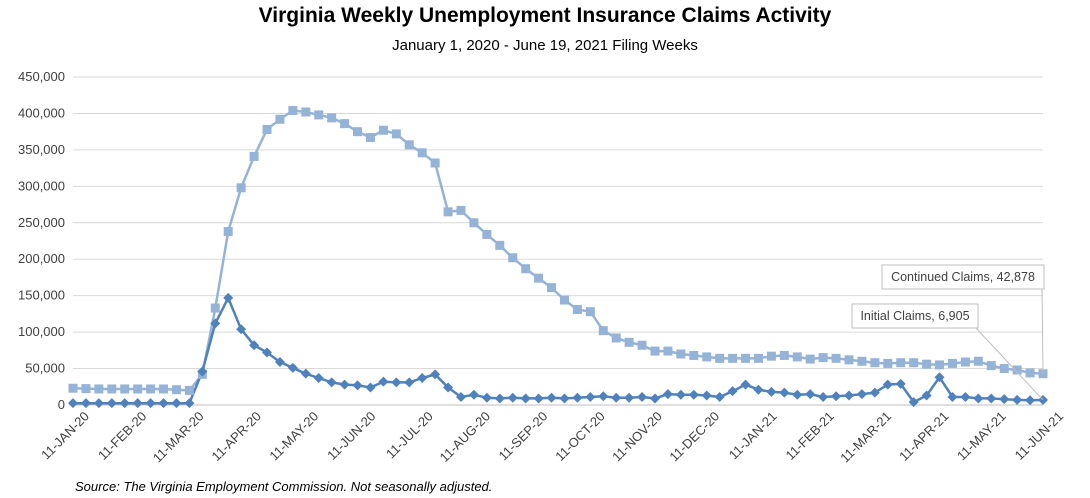  I want to click on x-tick-label: 11-APR-21, so click(923, 436).